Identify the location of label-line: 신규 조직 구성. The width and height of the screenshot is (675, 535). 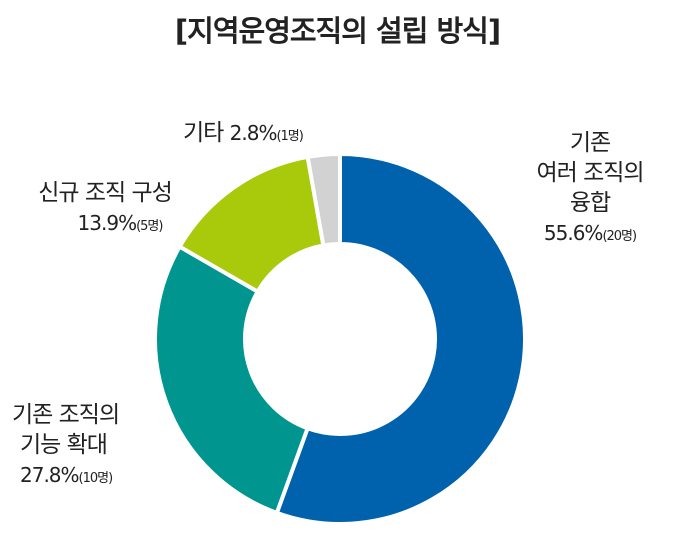
(105, 193).